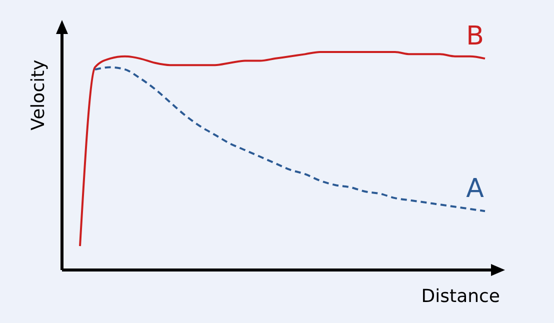 This screenshot has height=323, width=554. I want to click on y-axis-title: Velocity, so click(38, 94).